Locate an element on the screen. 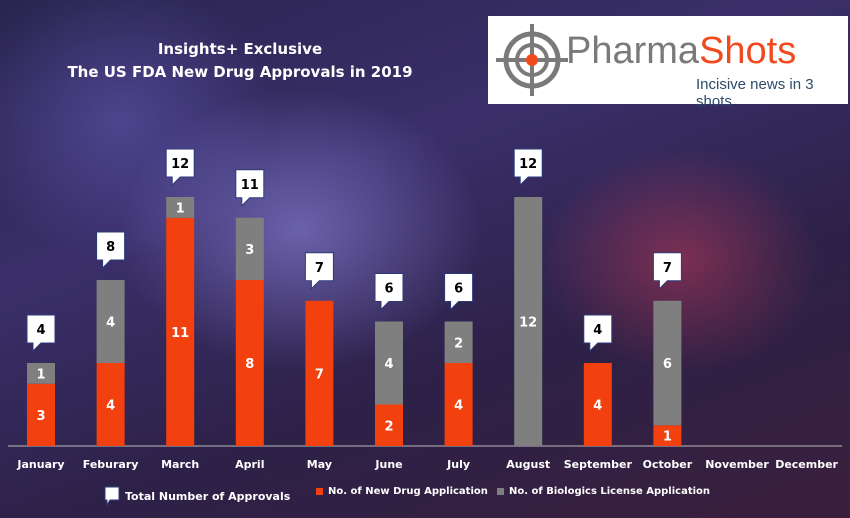 The width and height of the screenshot is (850, 518). x-tick-label: Feburary is located at coordinates (111, 464).